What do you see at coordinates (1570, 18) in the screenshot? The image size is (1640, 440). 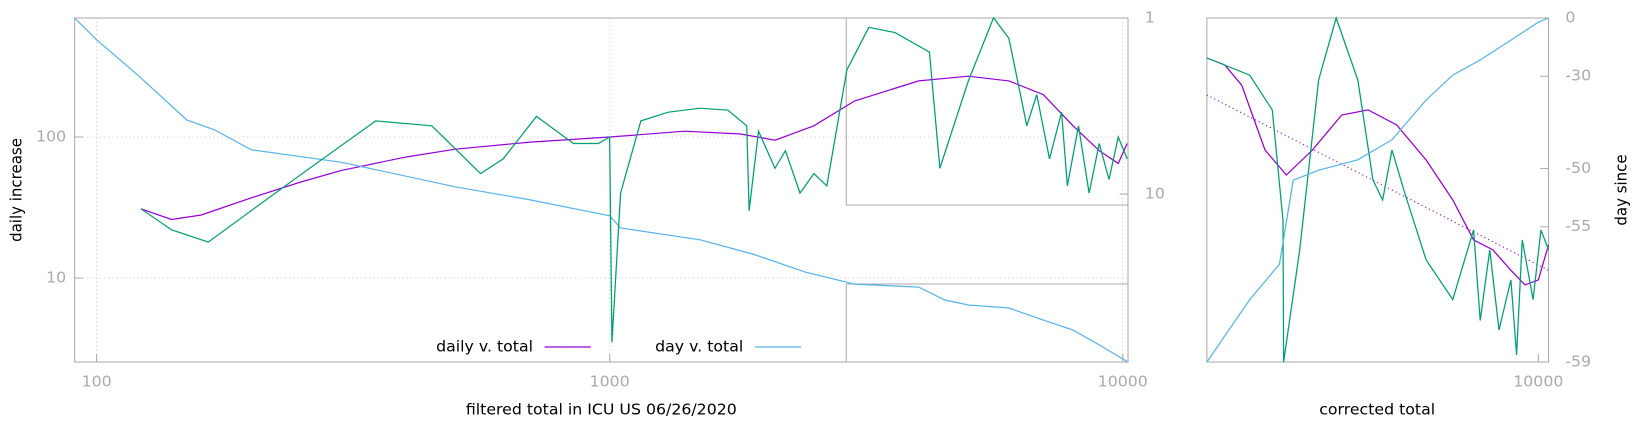 I see `y2-tick-label: 0` at bounding box center [1570, 18].